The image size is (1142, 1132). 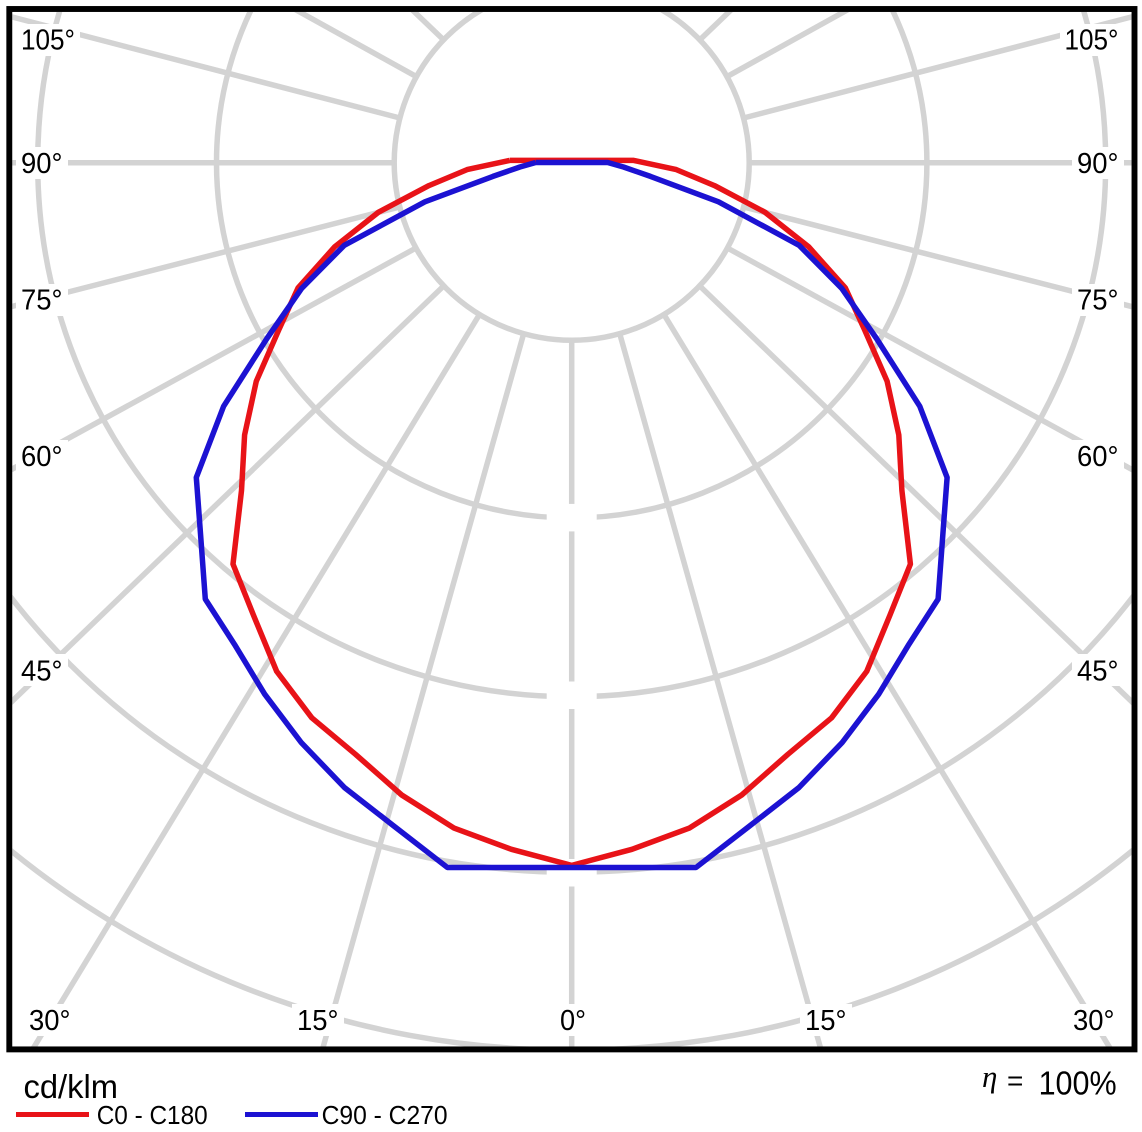 I want to click on svg-text: C0 - C180, so click(x=152, y=1115).